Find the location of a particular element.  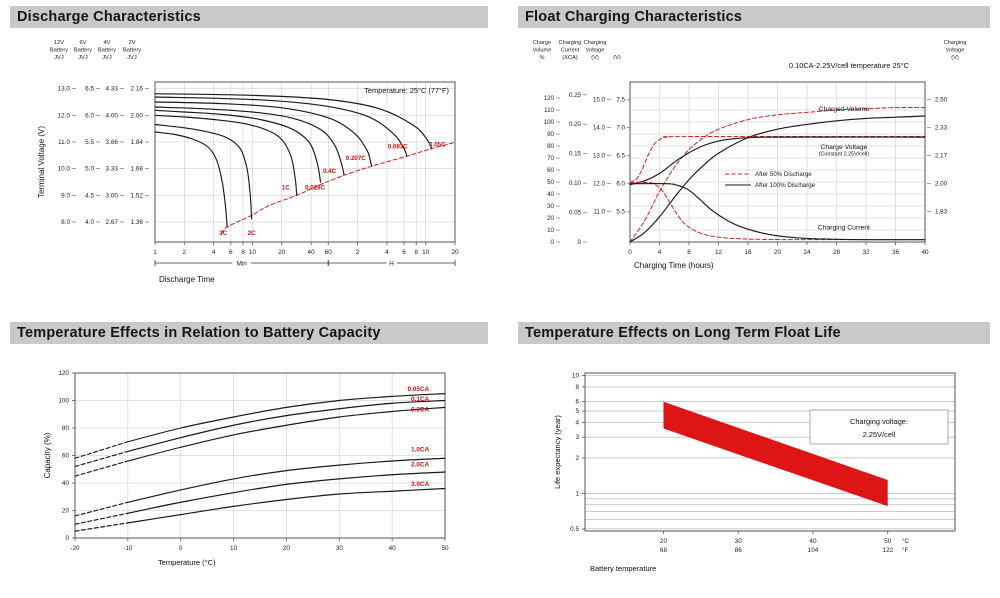

svg-text: 7.5 is located at coordinates (620, 100).